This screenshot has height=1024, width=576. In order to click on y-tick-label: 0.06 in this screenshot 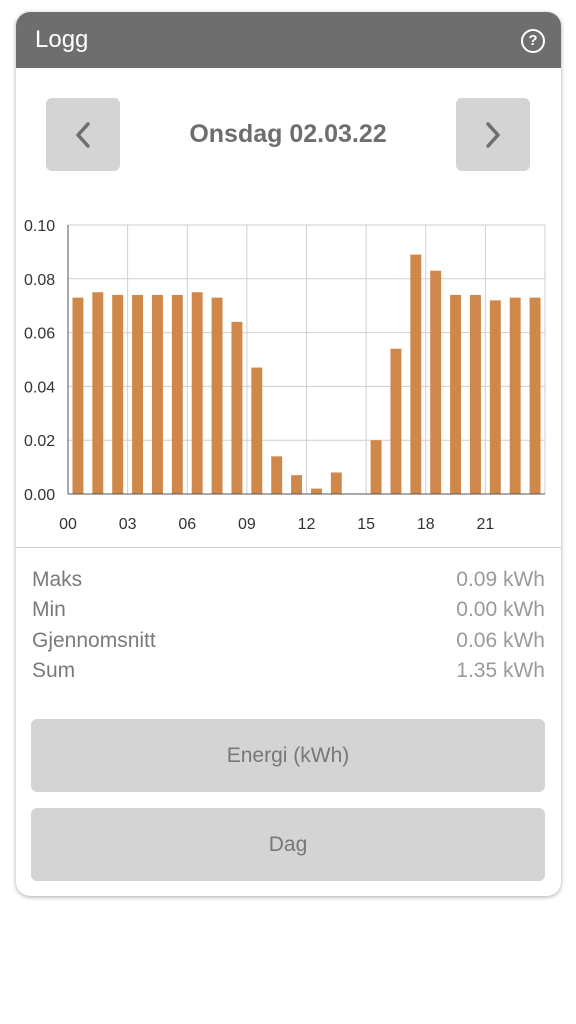, I will do `click(39, 334)`.